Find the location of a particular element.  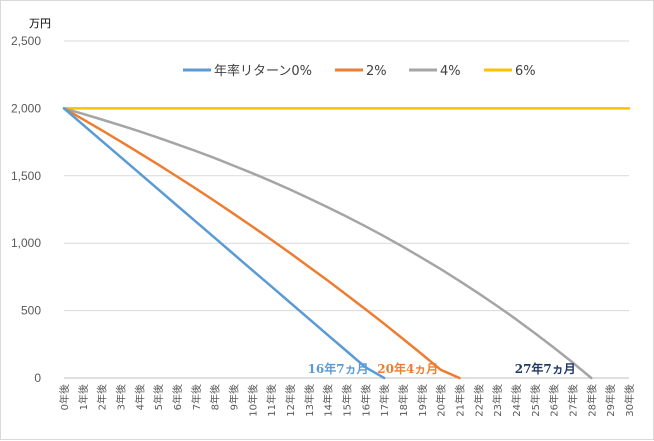

y-tick-labels: 0 500 1,000 1,500 2,000 2,500 is located at coordinates (26, 209).